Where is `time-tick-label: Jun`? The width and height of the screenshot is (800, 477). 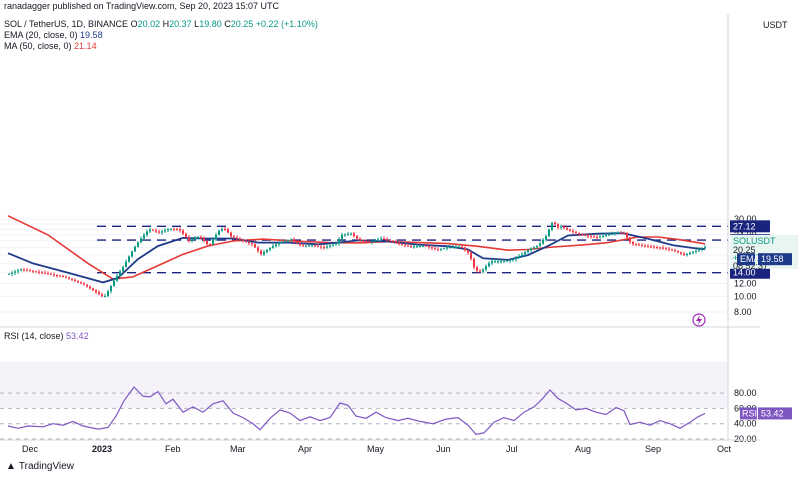 time-tick-label: Jun is located at coordinates (443, 449).